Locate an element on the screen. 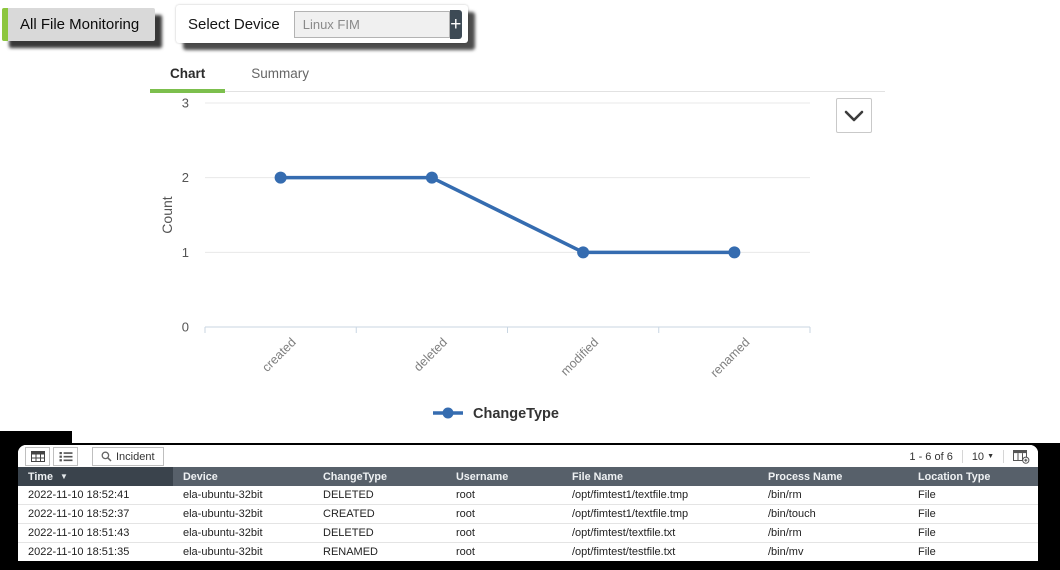  chevron-down-icon is located at coordinates (854, 115).